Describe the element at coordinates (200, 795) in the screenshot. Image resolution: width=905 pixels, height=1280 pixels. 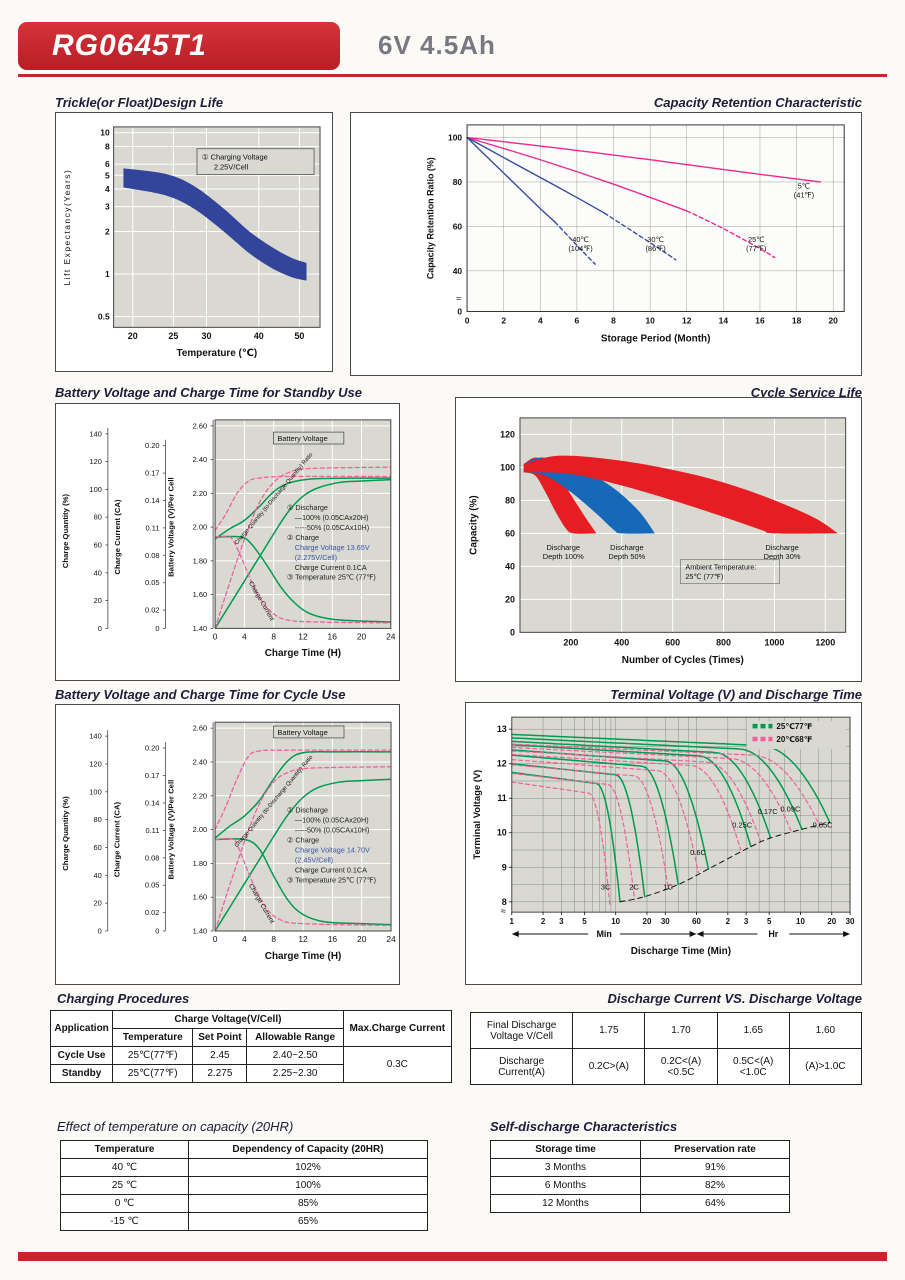
I see `svg-text: 2.20` at that location.